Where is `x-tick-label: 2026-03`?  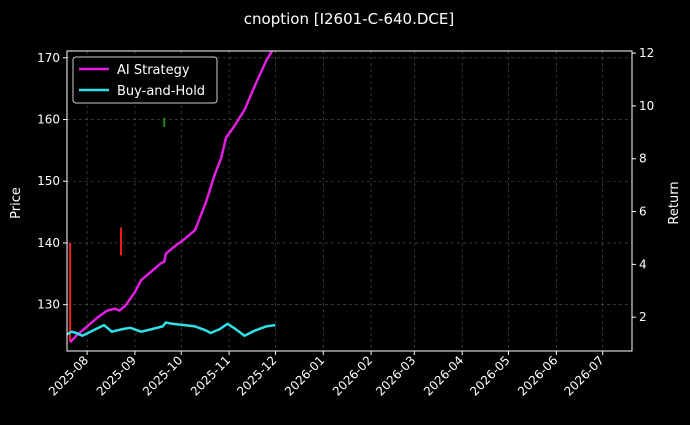 x-tick-label: 2026-03 is located at coordinates (395, 375).